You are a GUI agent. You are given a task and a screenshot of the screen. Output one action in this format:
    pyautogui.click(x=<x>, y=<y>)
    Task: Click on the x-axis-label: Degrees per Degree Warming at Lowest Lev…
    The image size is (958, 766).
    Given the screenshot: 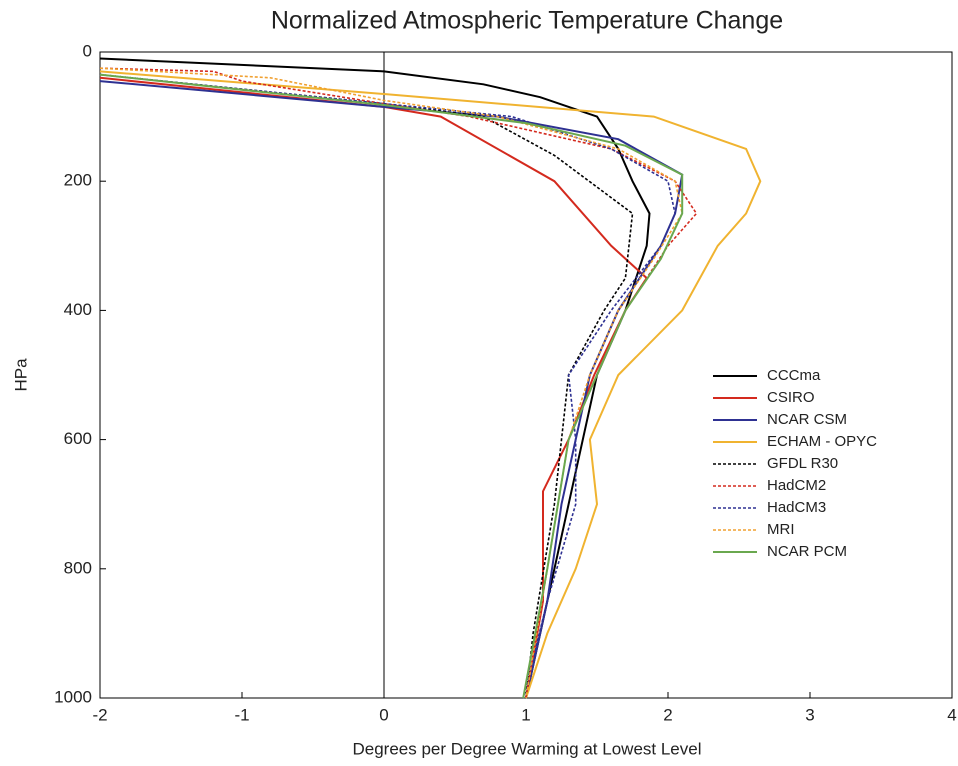 What is the action you would take?
    pyautogui.click(x=527, y=748)
    